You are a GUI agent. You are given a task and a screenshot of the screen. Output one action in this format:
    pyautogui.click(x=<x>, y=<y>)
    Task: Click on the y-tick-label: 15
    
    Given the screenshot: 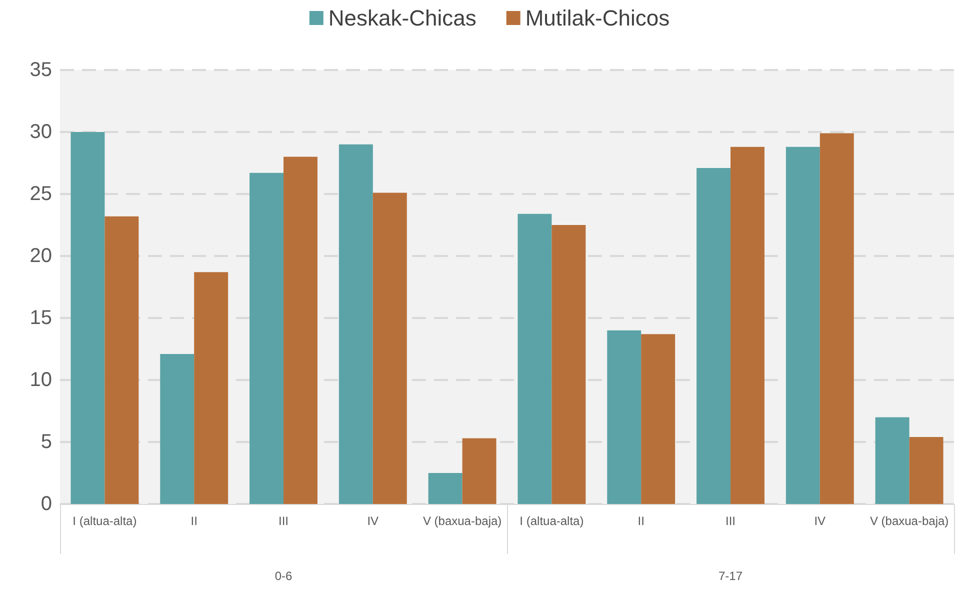 What is the action you would take?
    pyautogui.click(x=41, y=318)
    